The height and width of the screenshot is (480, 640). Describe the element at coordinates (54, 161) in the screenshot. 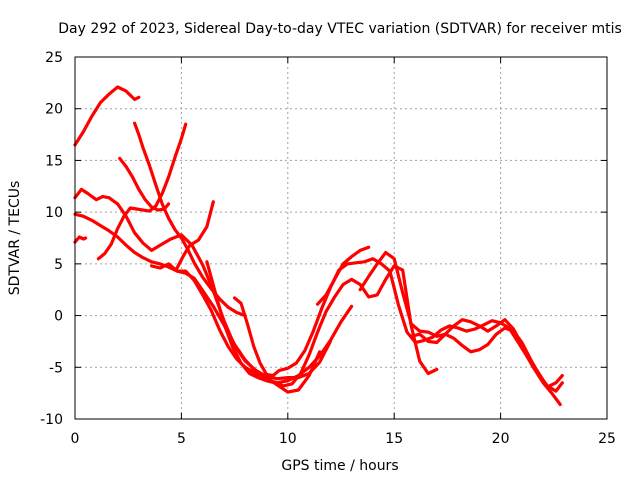

I see `y-tick-label: 15` at that location.